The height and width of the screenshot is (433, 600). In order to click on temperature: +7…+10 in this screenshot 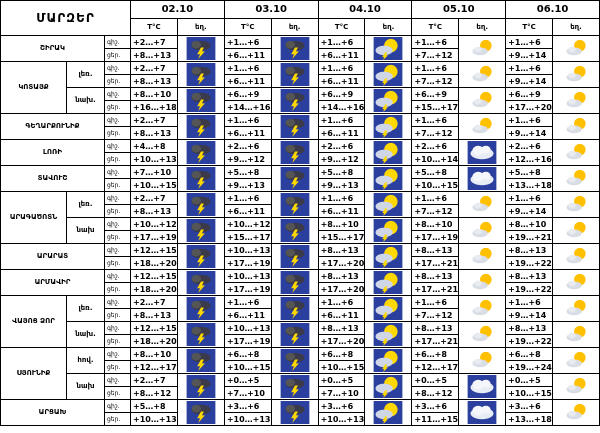, I will do `click(341, 393)`.